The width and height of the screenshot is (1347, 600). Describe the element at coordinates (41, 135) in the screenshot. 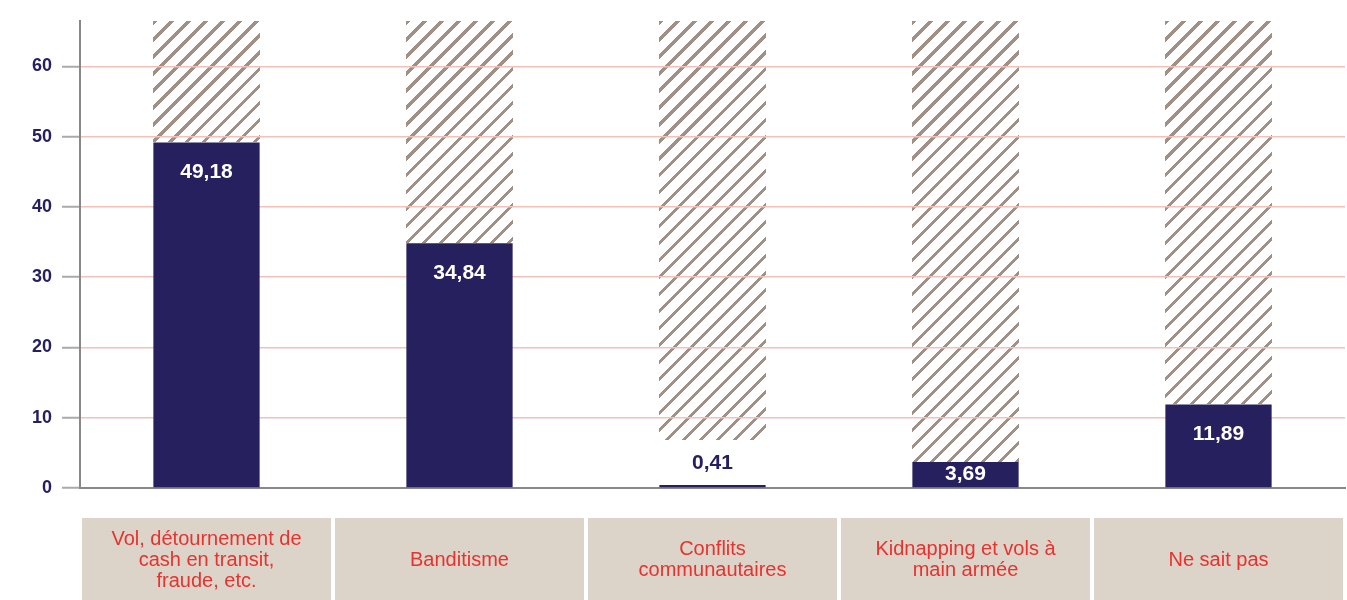

I see `y-tick-label: 50` at that location.